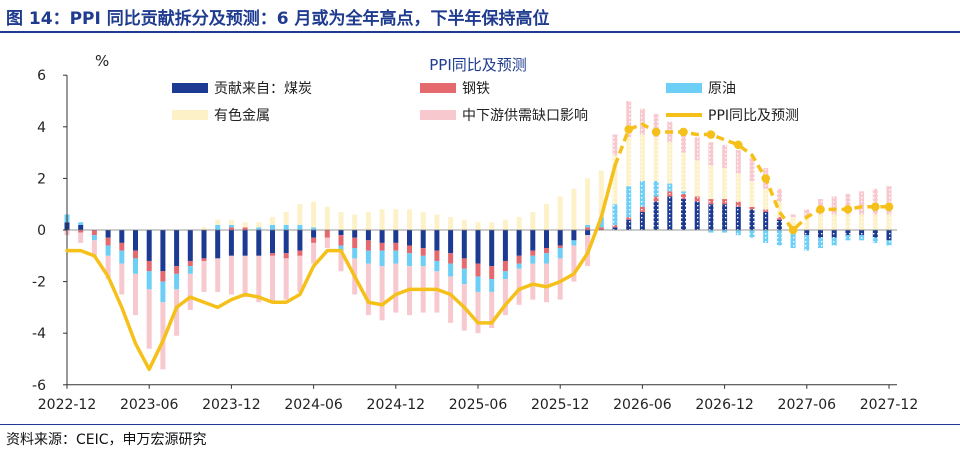 The height and width of the screenshot is (453, 960). I want to click on x-tick-label-0: 2022-12, so click(67, 405).